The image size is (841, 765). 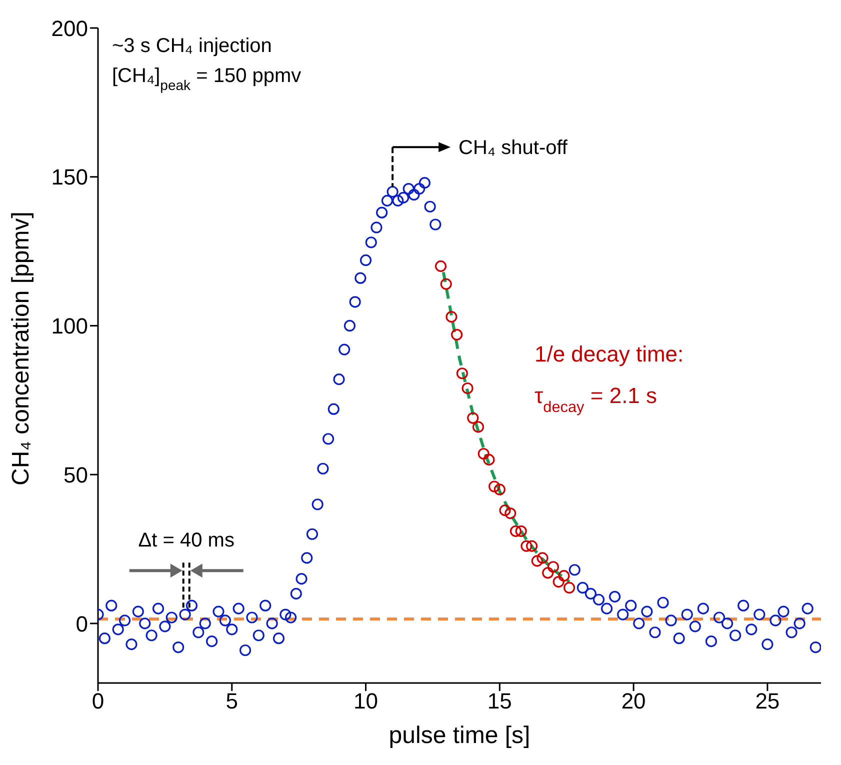 I want to click on annotation: τ$_{decay}$ = 2.1 s, so click(x=596, y=399).